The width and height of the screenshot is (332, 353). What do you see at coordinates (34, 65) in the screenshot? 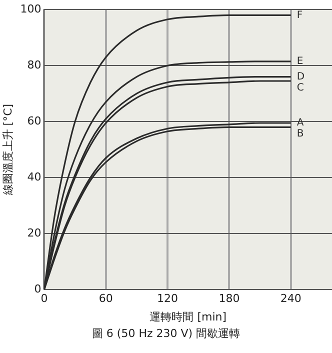
I see `y-tick-label: 80` at bounding box center [34, 65].